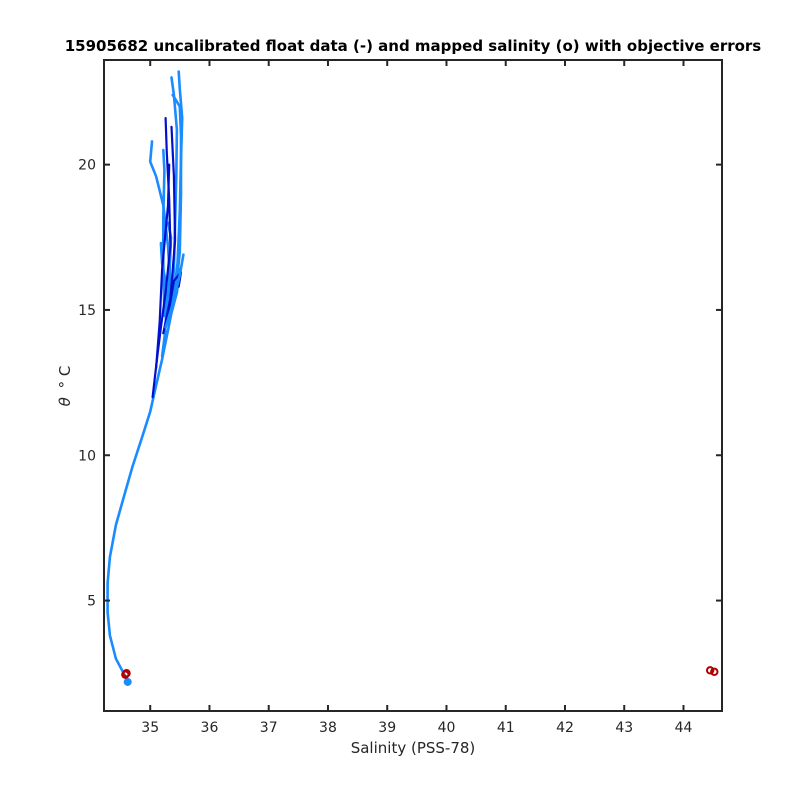  I want to click on y-axis-label: θ ° C, so click(65, 386).